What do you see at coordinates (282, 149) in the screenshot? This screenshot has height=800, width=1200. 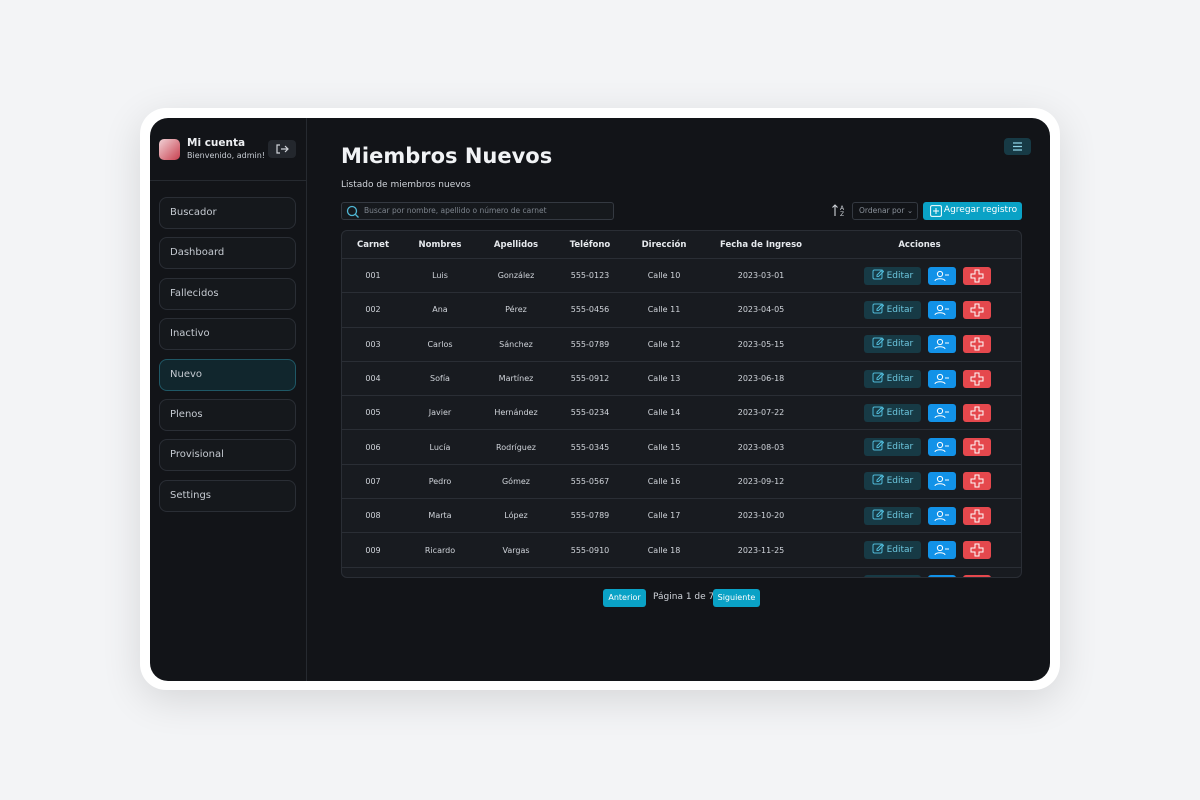 I see `logout-button` at bounding box center [282, 149].